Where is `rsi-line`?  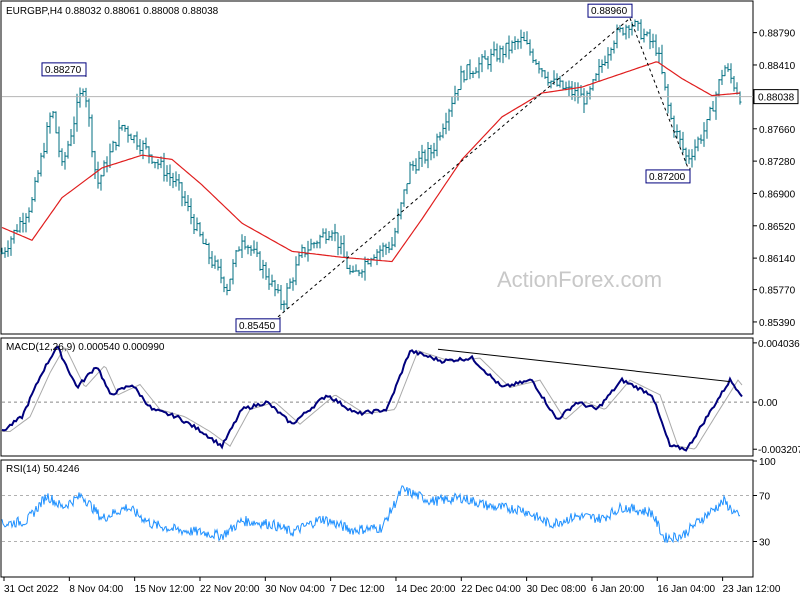
rsi-line is located at coordinates (371, 514).